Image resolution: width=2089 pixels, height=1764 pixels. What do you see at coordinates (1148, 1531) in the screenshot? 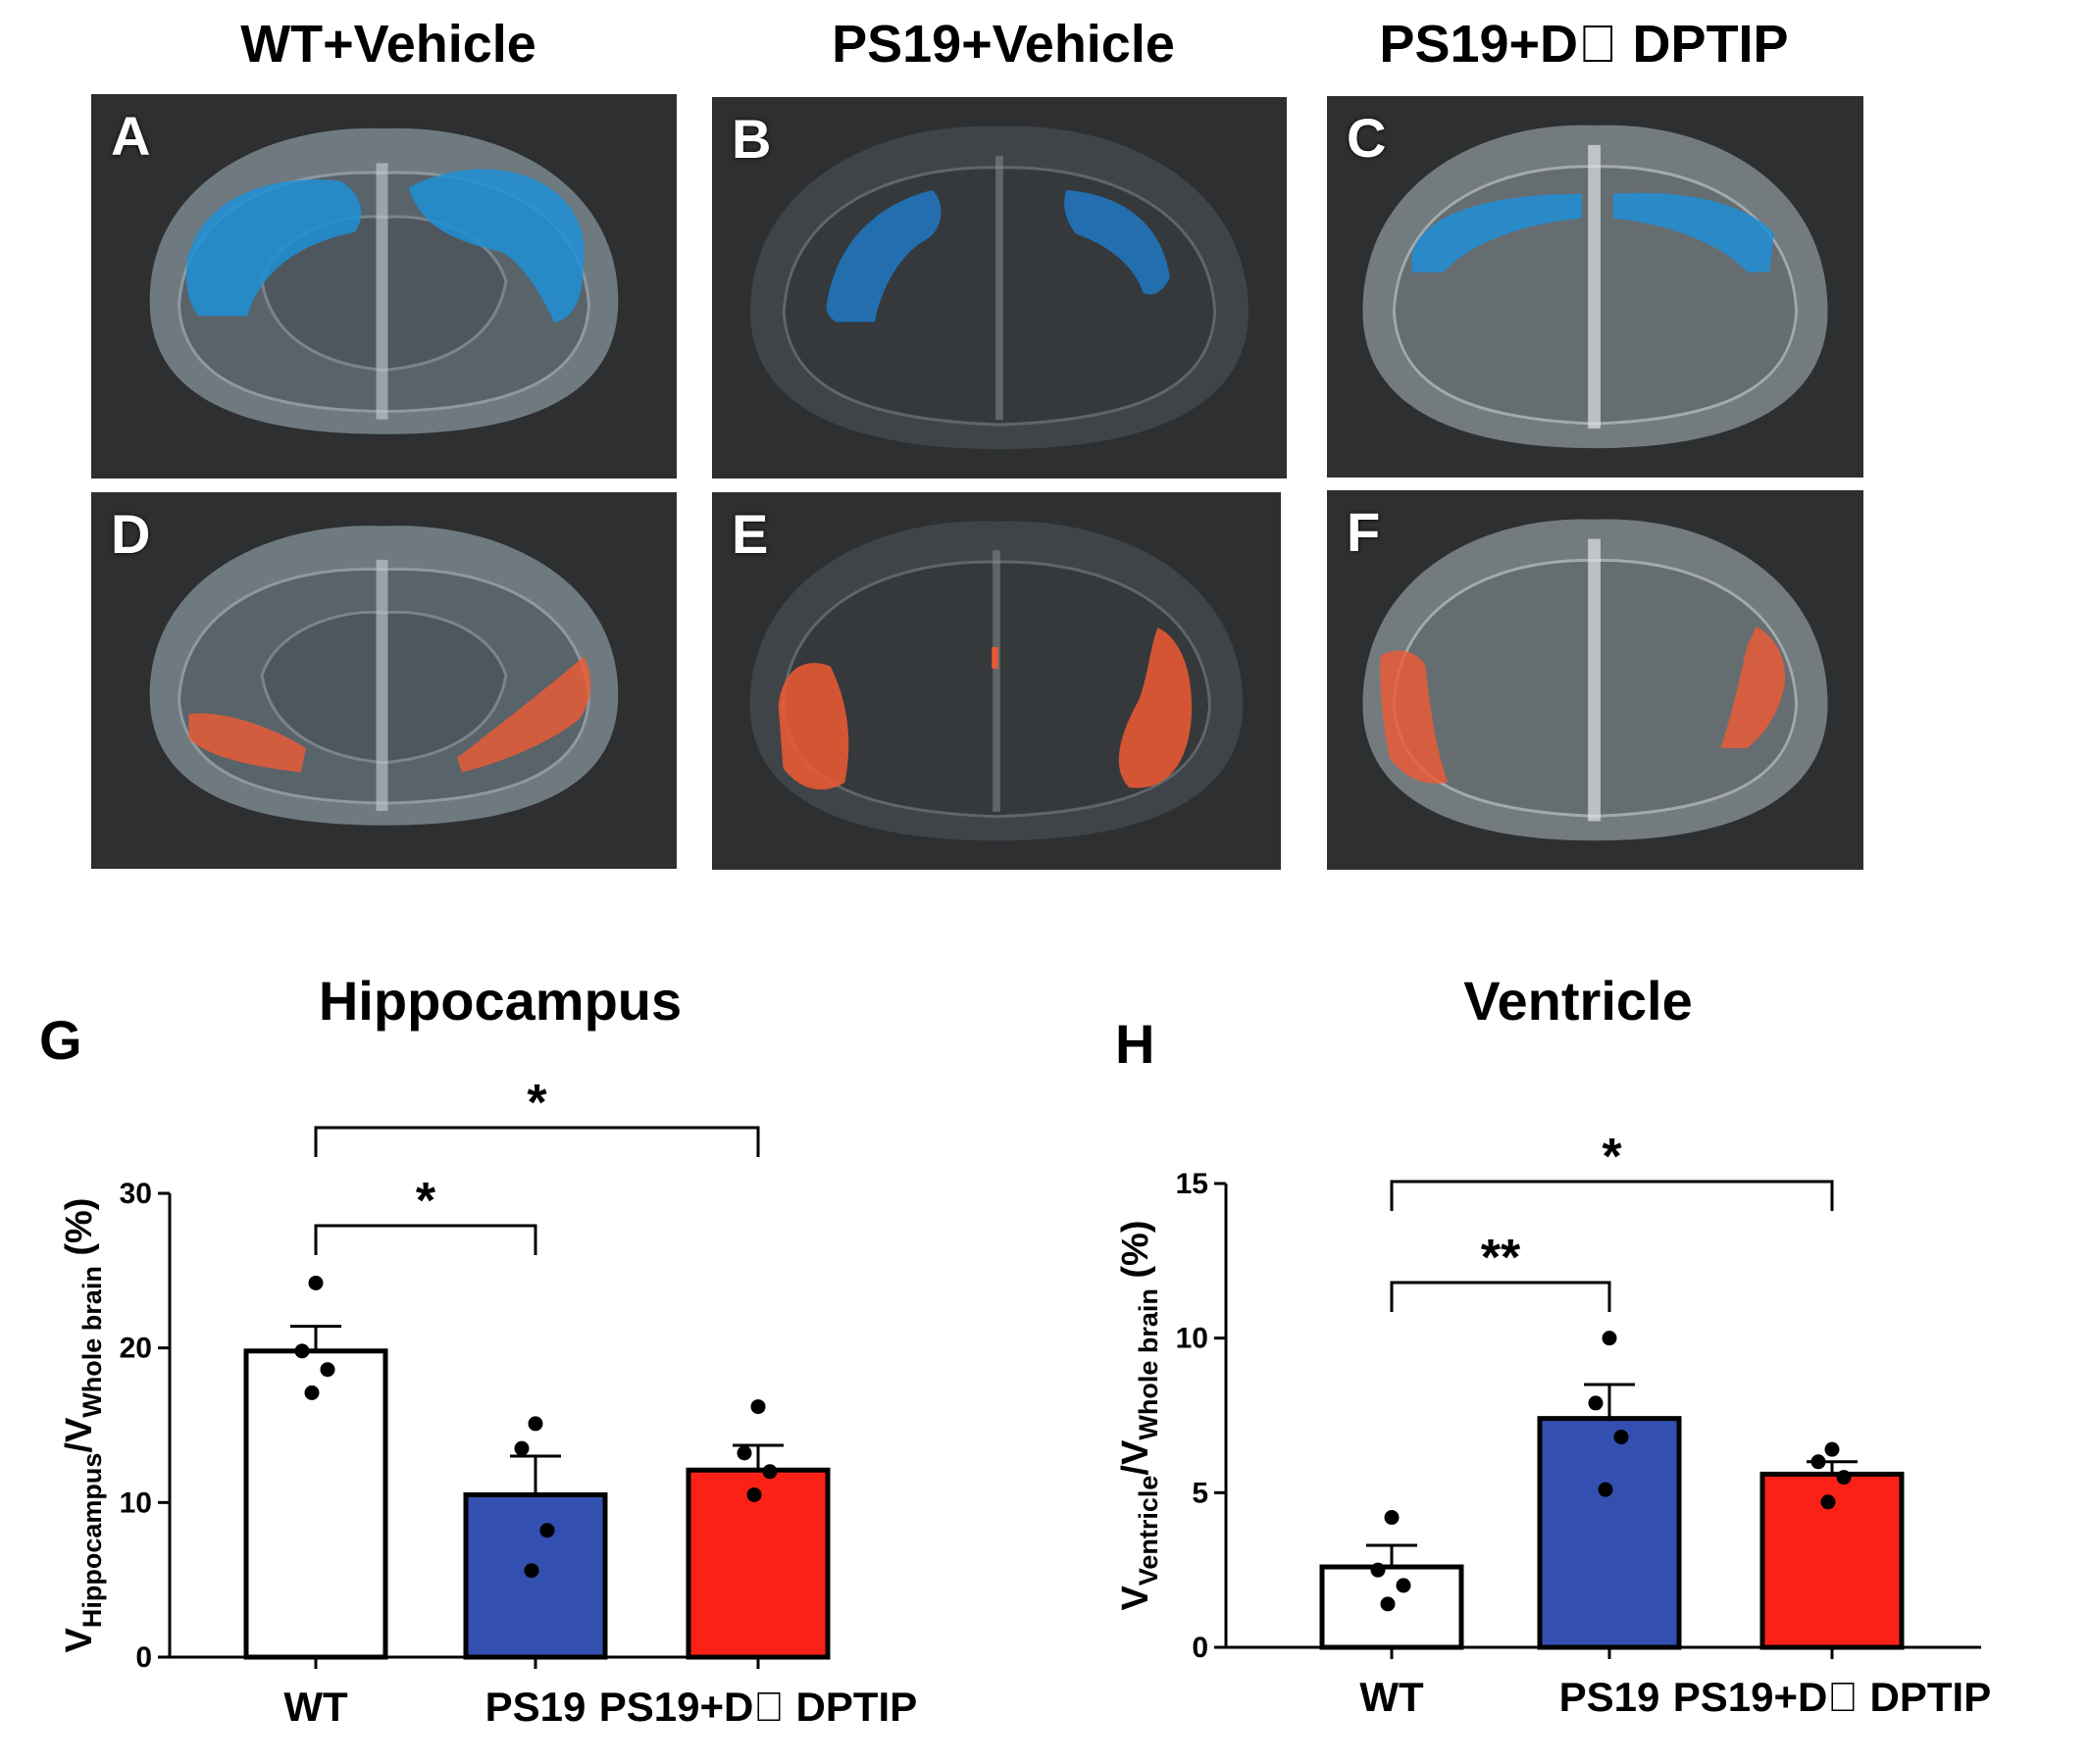
I see `y-axis-label-part: Ventricle` at bounding box center [1148, 1531].